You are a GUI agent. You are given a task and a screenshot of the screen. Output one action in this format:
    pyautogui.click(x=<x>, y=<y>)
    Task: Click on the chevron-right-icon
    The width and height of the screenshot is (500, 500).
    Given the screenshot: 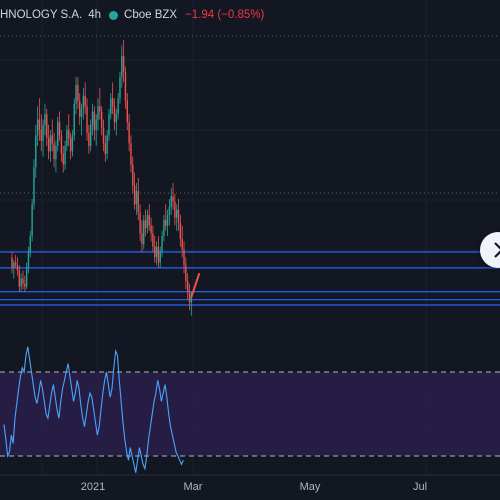 What is the action you would take?
    pyautogui.click(x=497, y=250)
    